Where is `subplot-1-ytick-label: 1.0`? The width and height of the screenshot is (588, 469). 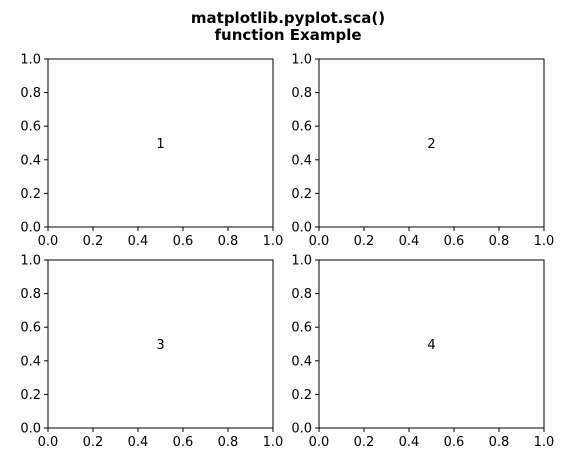
subplot-1-ytick-label: 1.0 is located at coordinates (30, 60).